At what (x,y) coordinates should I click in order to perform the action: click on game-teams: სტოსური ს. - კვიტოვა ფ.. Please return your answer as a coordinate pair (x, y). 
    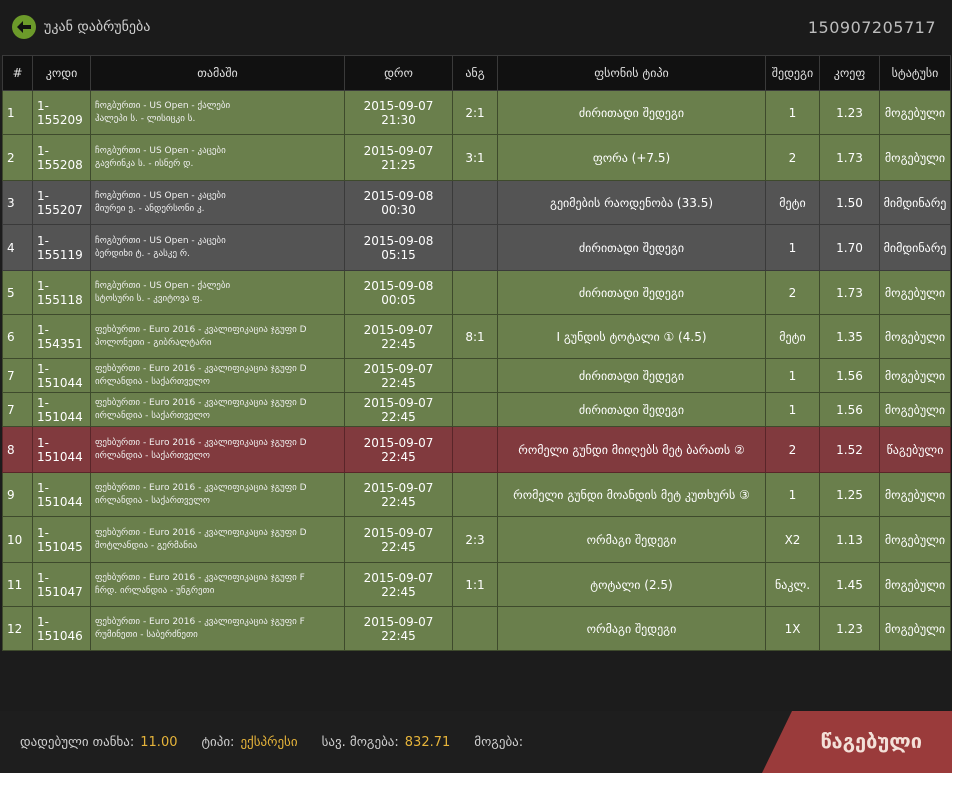
    Looking at the image, I should click on (149, 298).